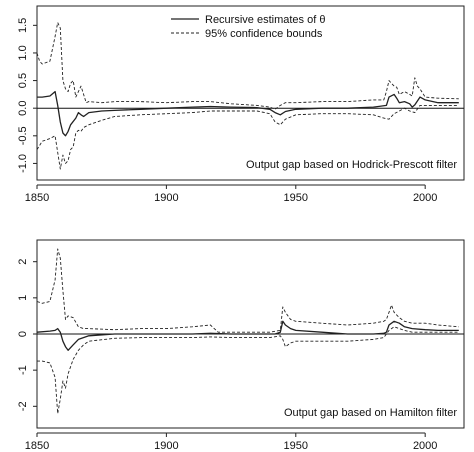 This screenshot has width=474, height=452. Describe the element at coordinates (23, 135) in the screenshot. I see `y-tick-label: -0.5` at that location.